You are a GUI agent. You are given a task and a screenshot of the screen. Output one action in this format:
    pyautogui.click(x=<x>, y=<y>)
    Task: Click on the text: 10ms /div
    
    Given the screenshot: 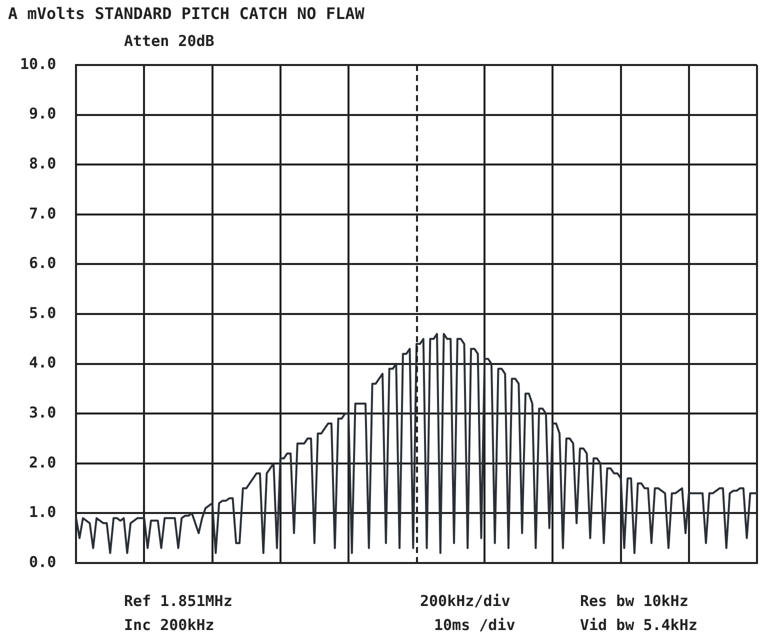 What is the action you would take?
    pyautogui.click(x=475, y=625)
    